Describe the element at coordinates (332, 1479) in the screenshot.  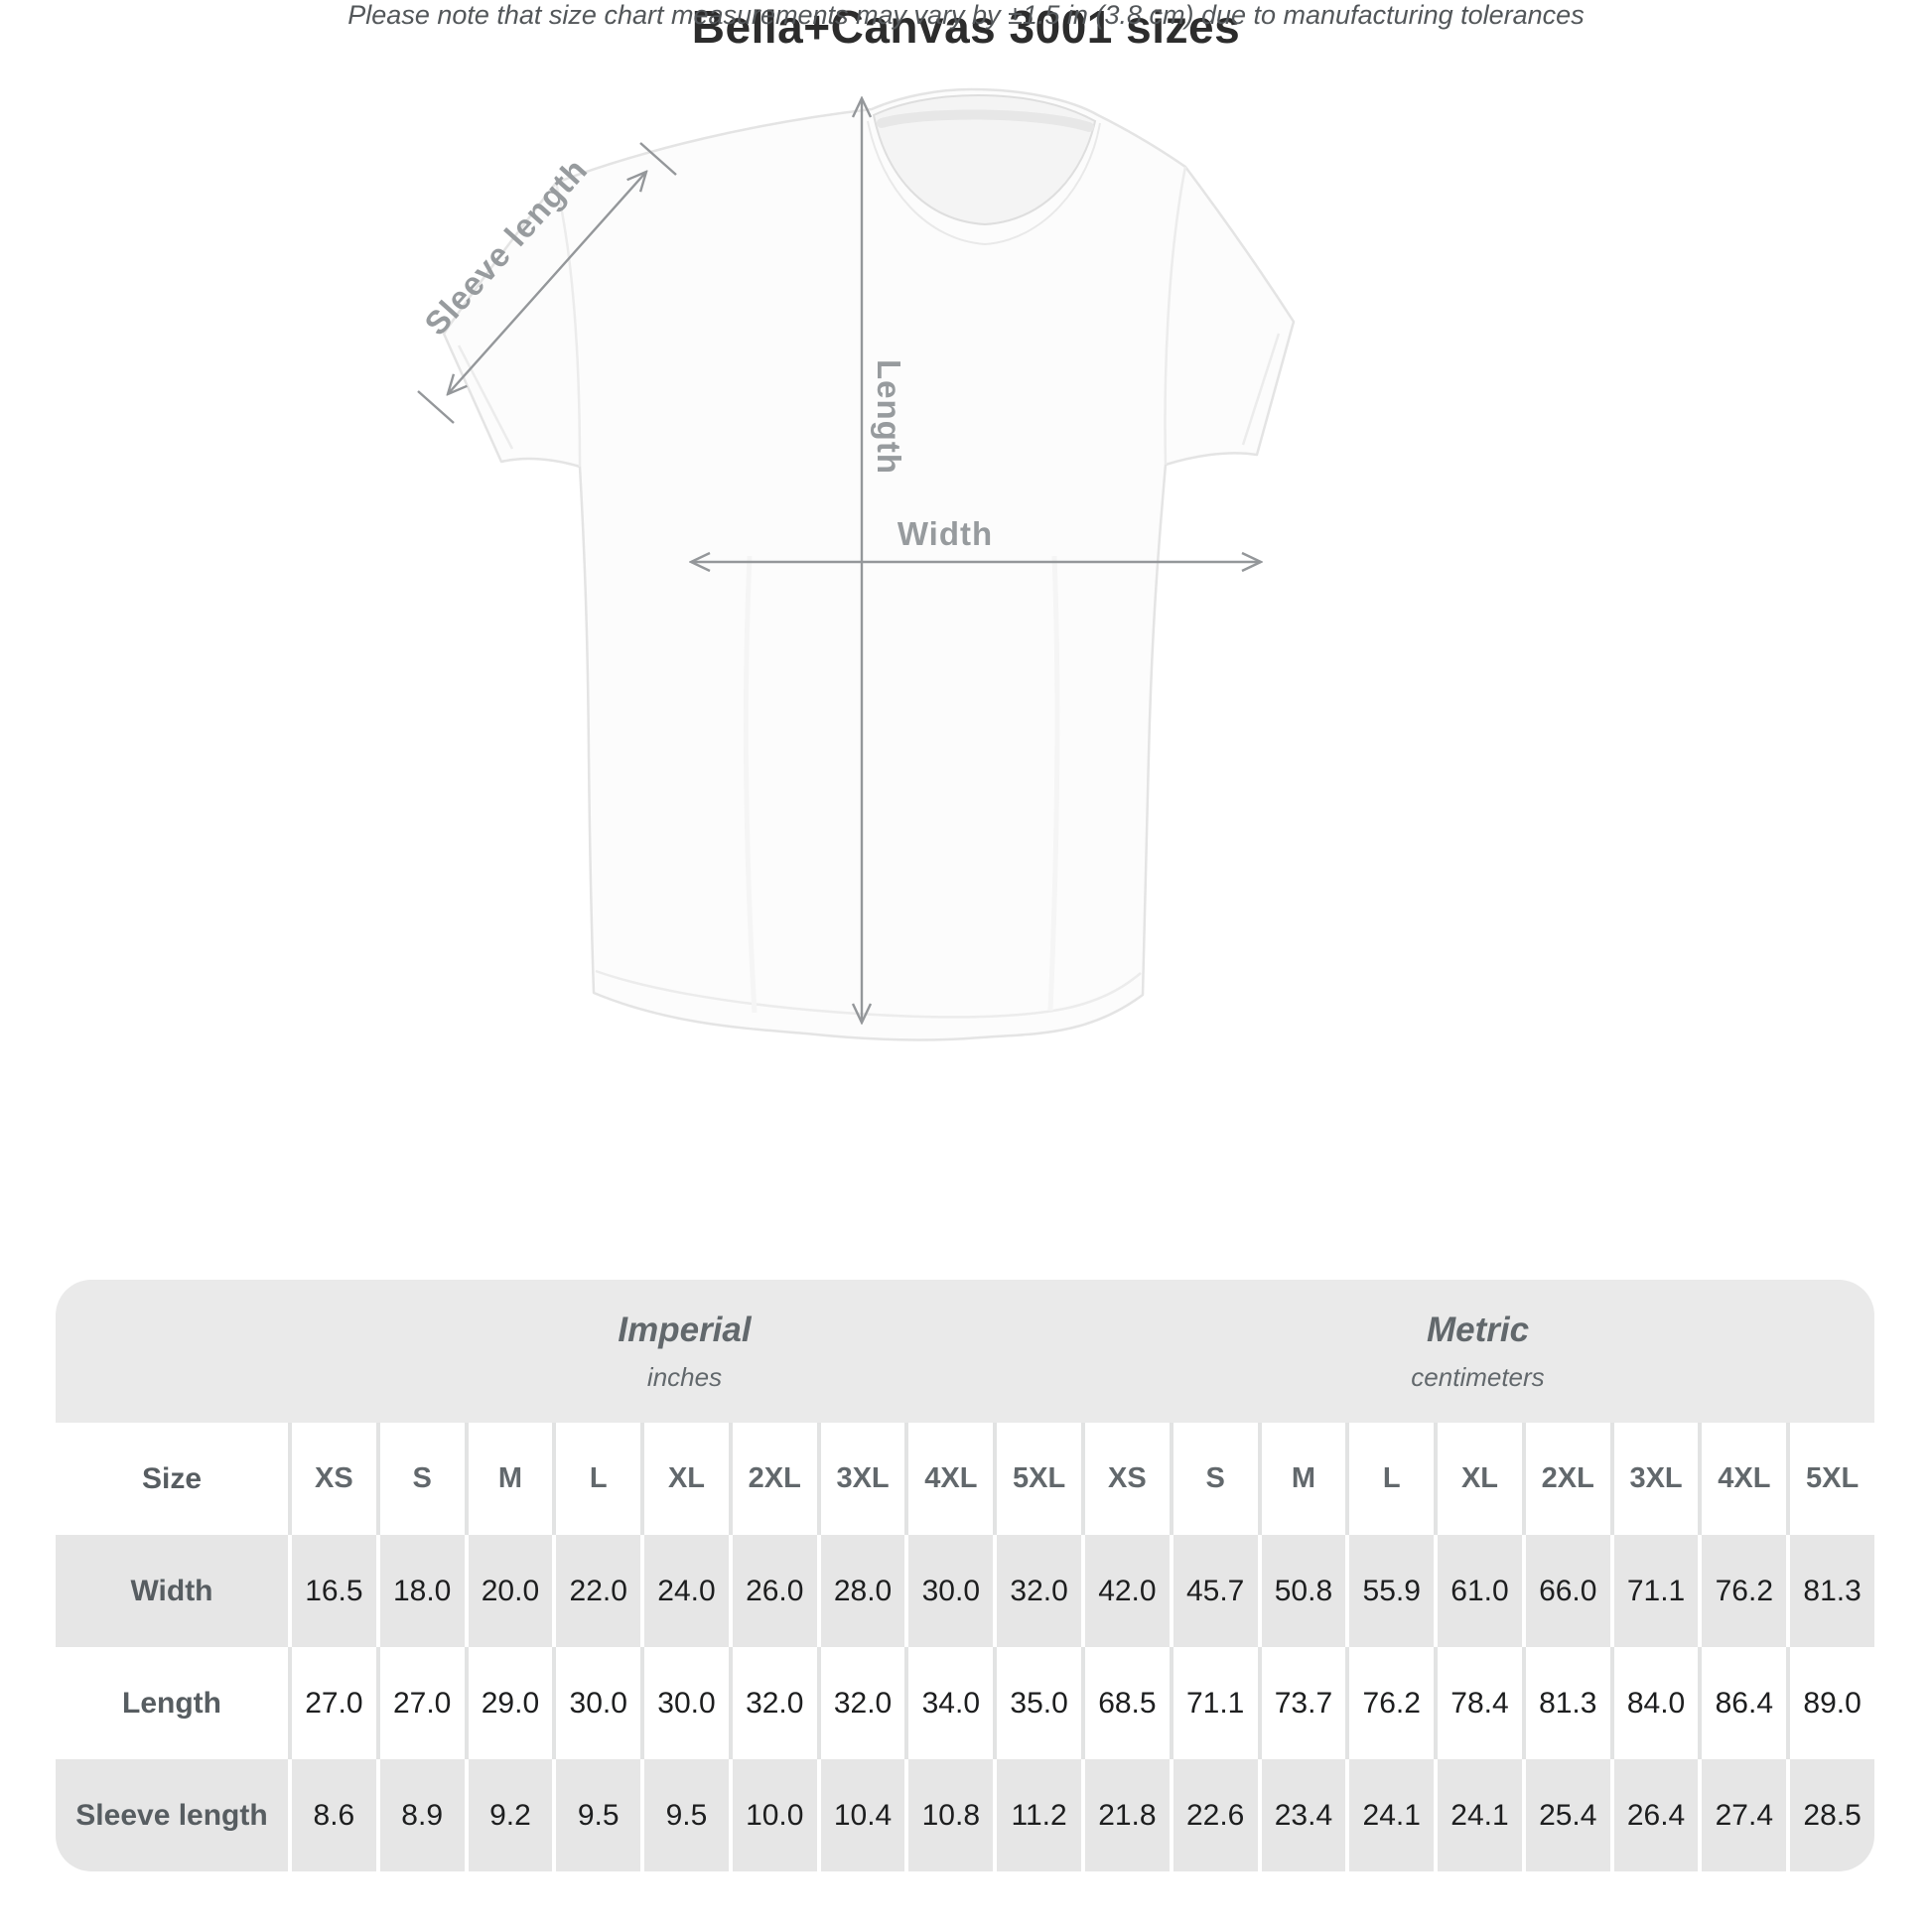
I see `size-header-imperial: XS` at that location.